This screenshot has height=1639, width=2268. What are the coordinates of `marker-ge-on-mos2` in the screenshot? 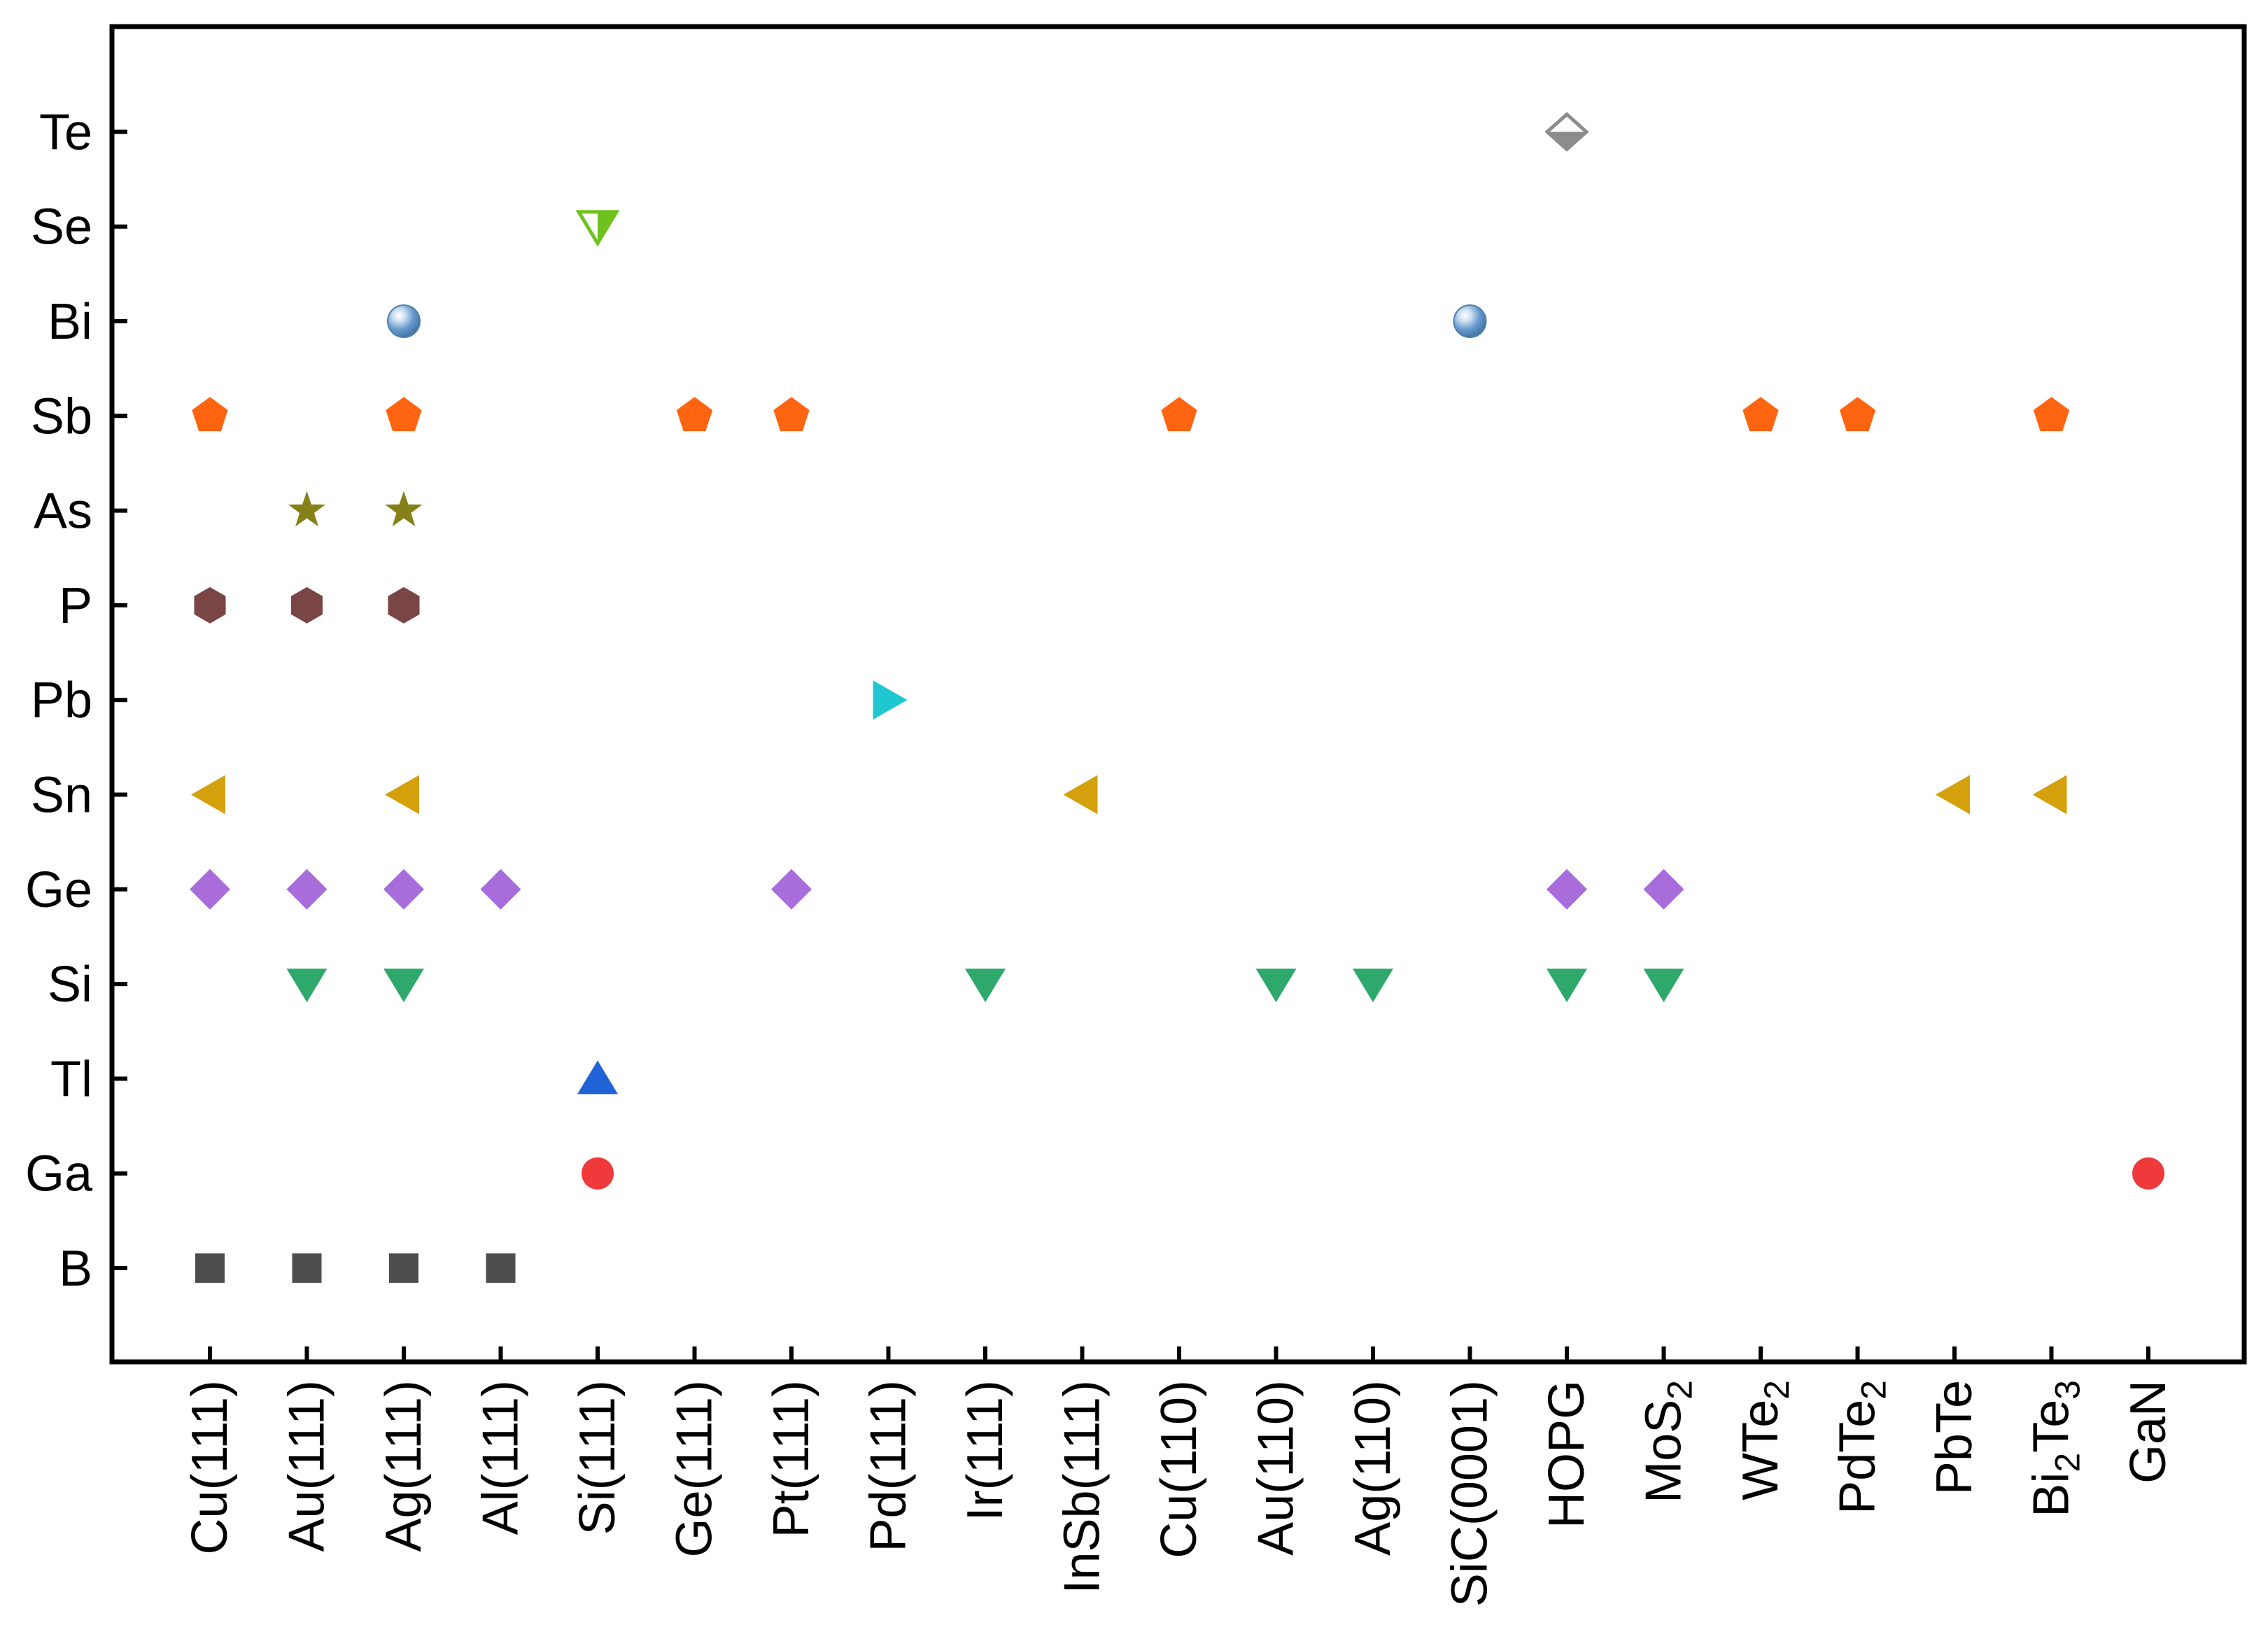 It's located at (1663, 889).